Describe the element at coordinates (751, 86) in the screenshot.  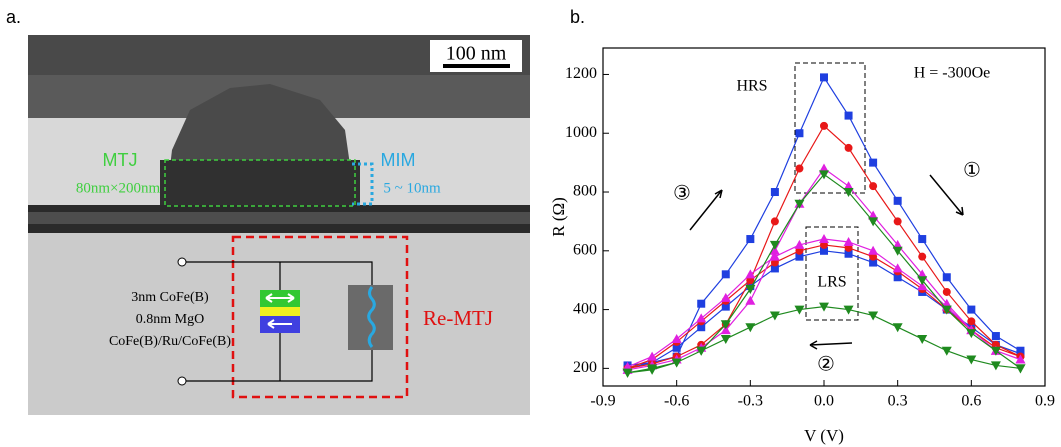
I see `annotation: HRS` at that location.